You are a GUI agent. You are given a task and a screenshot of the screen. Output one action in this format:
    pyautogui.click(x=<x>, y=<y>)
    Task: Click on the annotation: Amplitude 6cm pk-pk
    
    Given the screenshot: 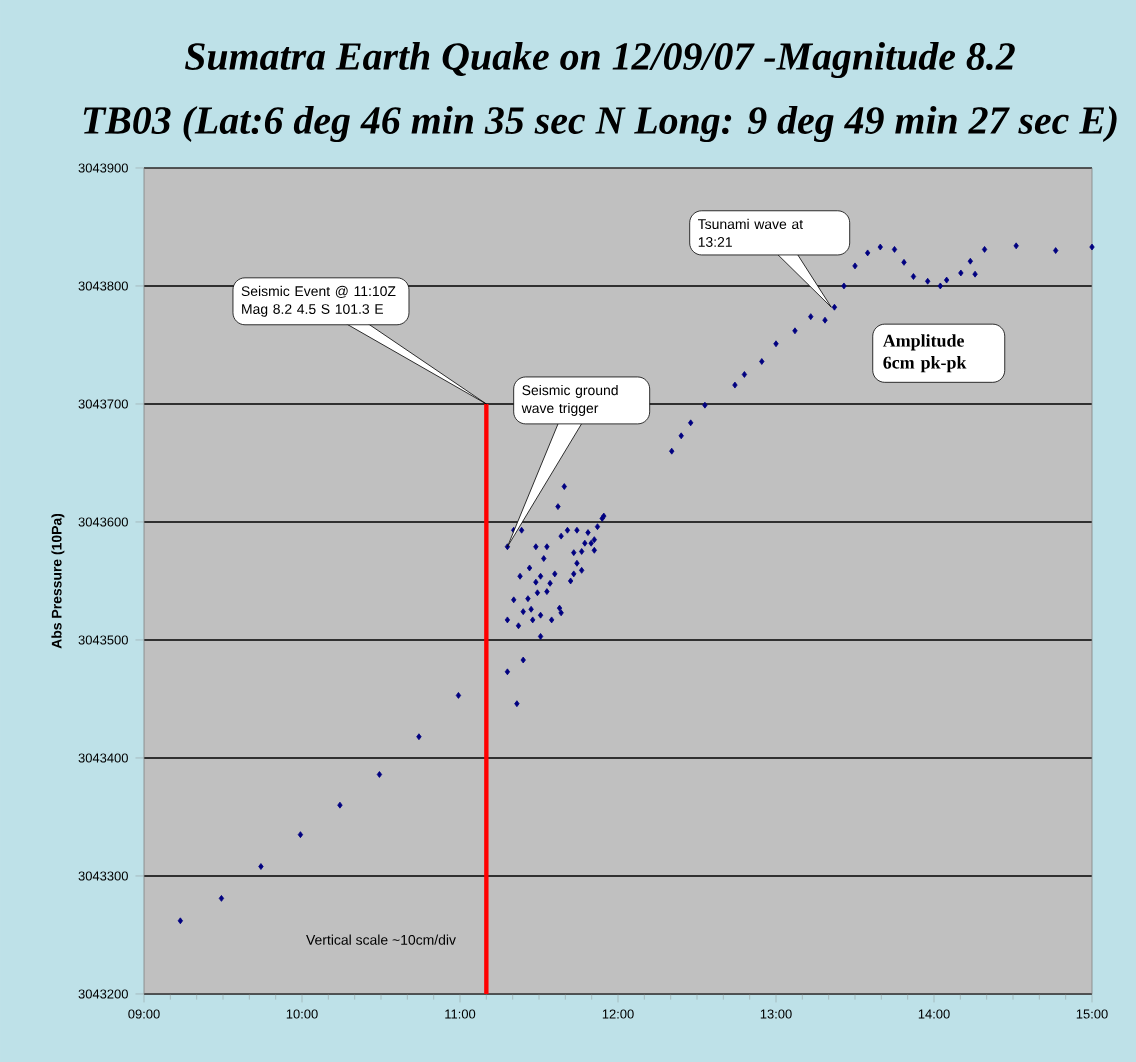 What is the action you would take?
    pyautogui.click(x=924, y=353)
    